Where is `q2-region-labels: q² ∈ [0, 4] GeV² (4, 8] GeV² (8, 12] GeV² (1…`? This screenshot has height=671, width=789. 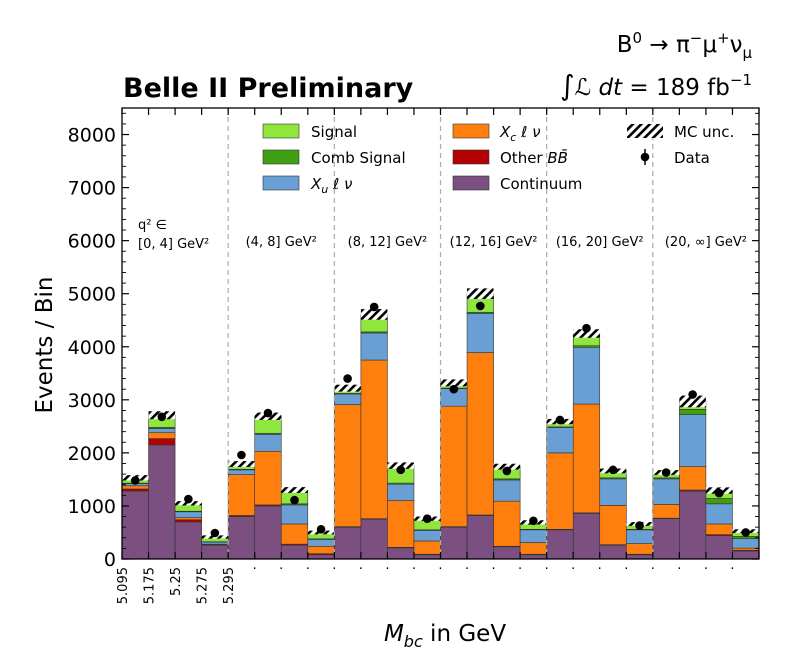
q2-region-labels: q² ∈ [0, 4] GeV² (4, 8] GeV² (8, 12] GeV² (1… is located at coordinates (442, 235).